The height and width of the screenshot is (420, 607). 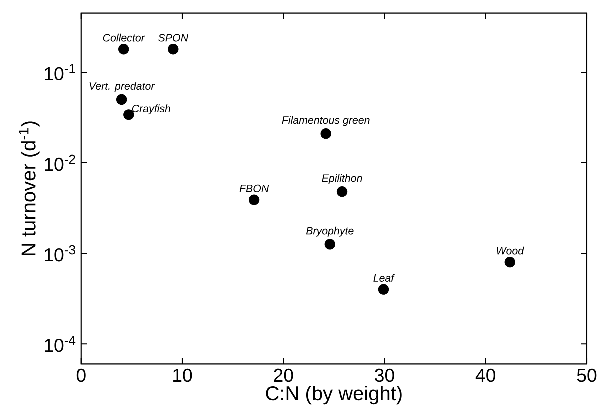 What do you see at coordinates (334, 395) in the screenshot?
I see `x-axis-title: C:N (by weight)` at bounding box center [334, 395].